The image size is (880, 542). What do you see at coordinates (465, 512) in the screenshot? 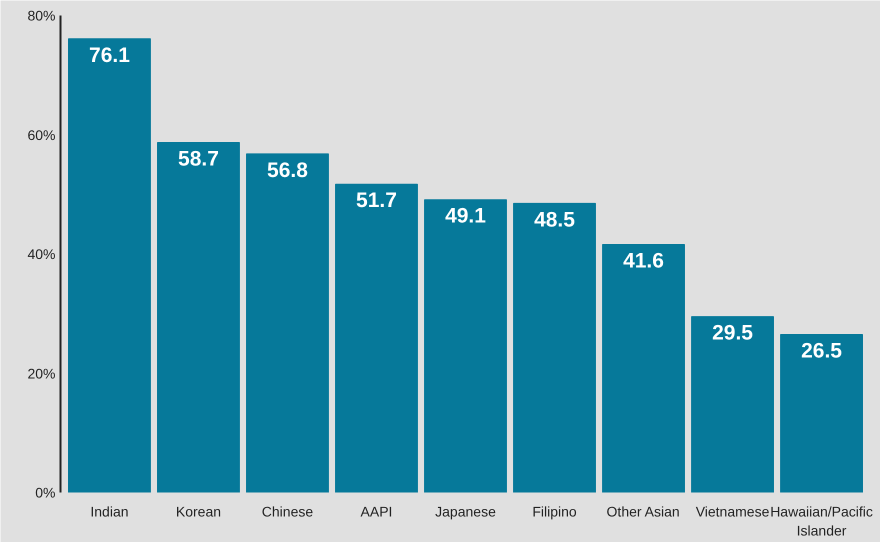
I see `x-tick-label: Japanese` at bounding box center [465, 512].